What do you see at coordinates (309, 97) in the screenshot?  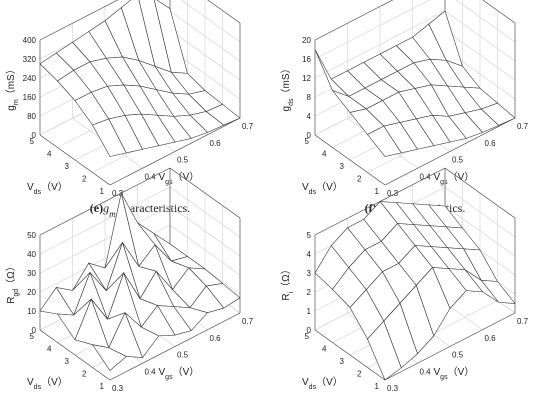 I see `z-tick-label: 8` at bounding box center [309, 97].